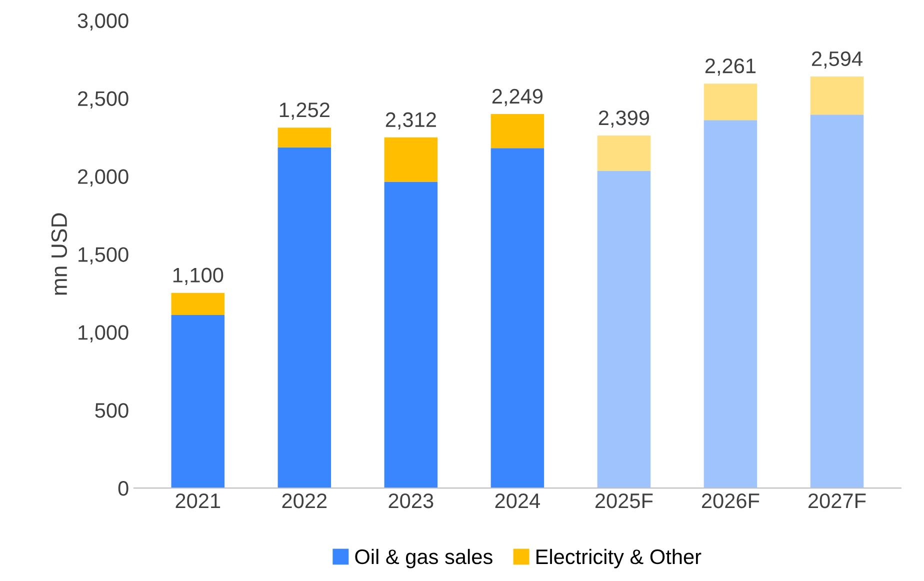  Describe the element at coordinates (411, 500) in the screenshot. I see `x-tick-label: 2023` at that location.